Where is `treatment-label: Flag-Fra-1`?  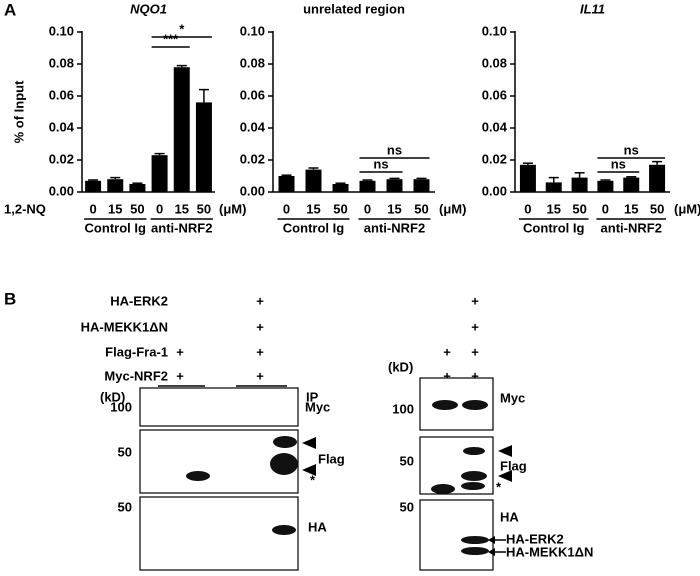
treatment-label: Flag-Fra-1 is located at coordinates (136, 351).